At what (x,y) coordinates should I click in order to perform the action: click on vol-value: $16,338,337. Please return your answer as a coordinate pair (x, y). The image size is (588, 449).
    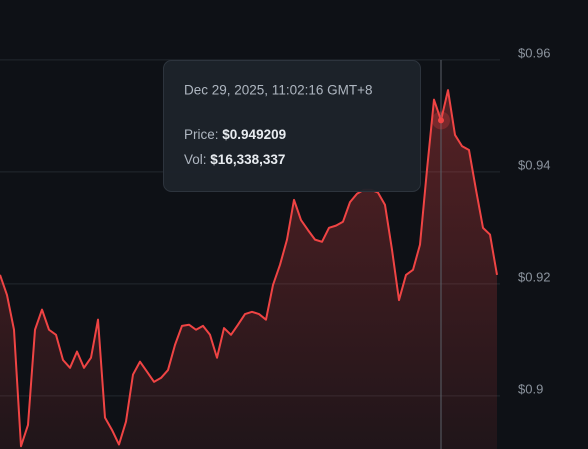
    Looking at the image, I should click on (247, 159).